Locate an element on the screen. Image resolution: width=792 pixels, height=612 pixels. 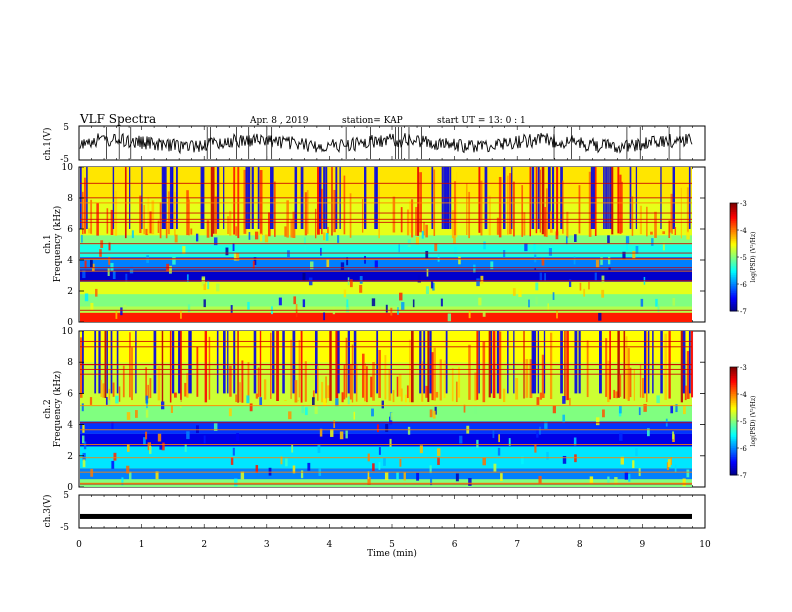
ch1-colorbar: -3 -4 -5 -6 -7 log(PSD) (V²/Hz) is located at coordinates (743, 258).